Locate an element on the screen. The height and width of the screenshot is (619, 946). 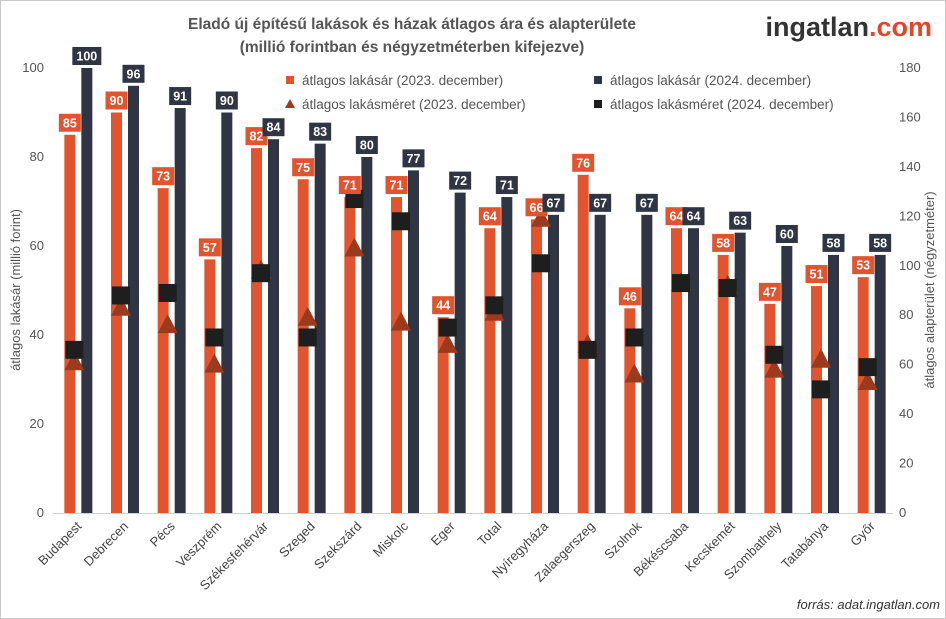
brand-logo-part1: ingatlan is located at coordinates (817, 27).